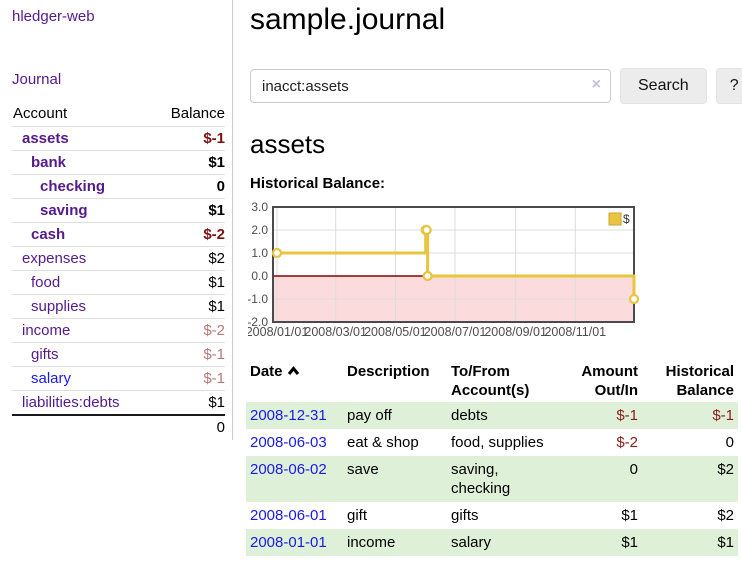 The width and height of the screenshot is (742, 582). Describe the element at coordinates (118, 234) in the screenshot. I see `account-row: cash $-2` at that location.